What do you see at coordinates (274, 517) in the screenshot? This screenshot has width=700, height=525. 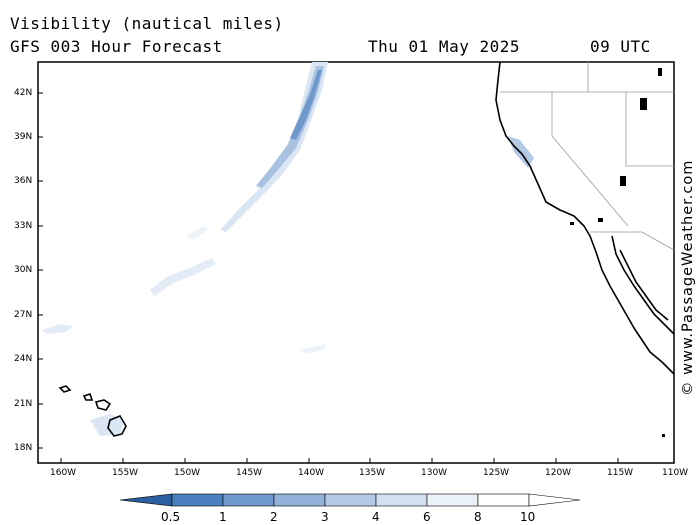 I see `colorbar-label: 2` at bounding box center [274, 517].